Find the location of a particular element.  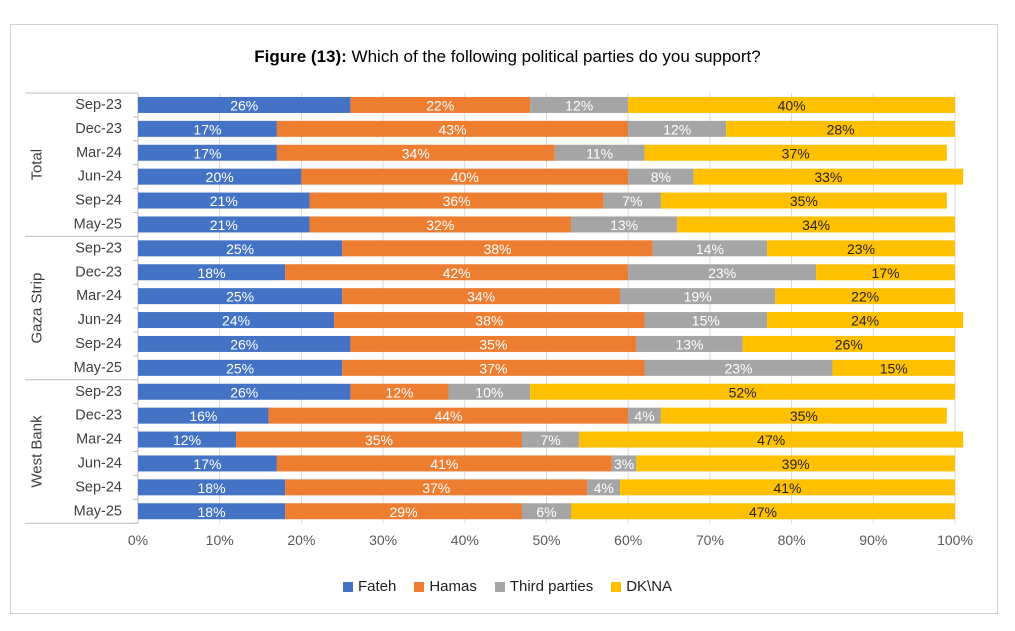

data-label: 16% is located at coordinates (203, 416).